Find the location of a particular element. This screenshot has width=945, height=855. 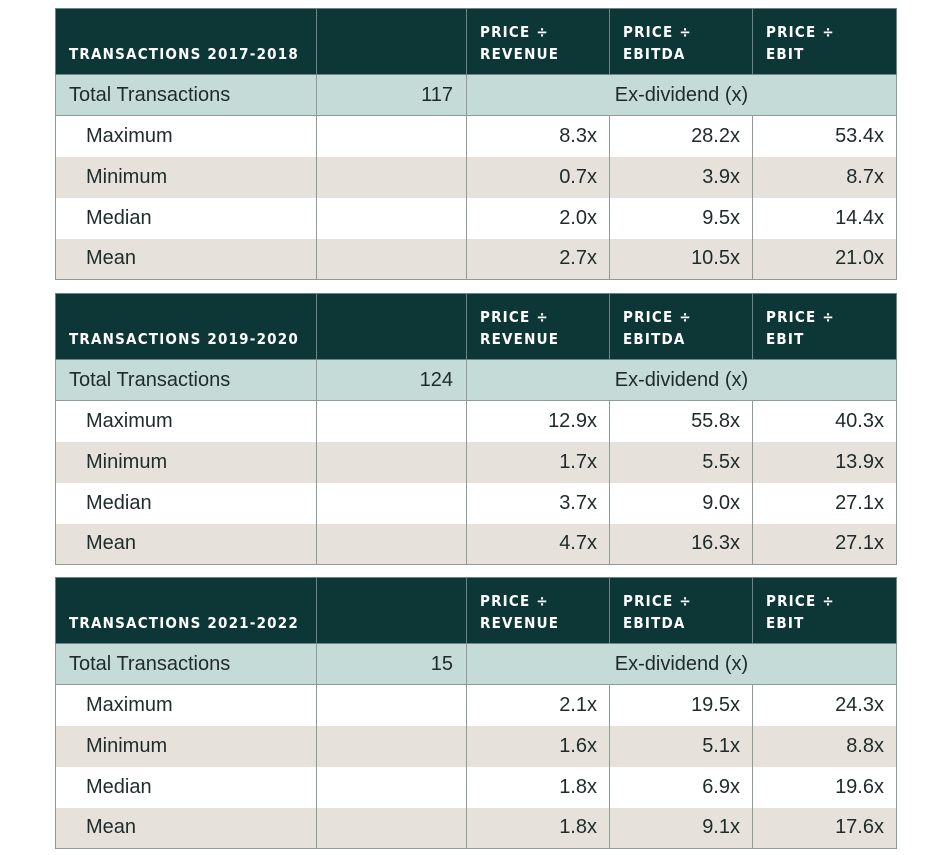

table-title: TRANSACTIONS 2017-2018 is located at coordinates (186, 41).